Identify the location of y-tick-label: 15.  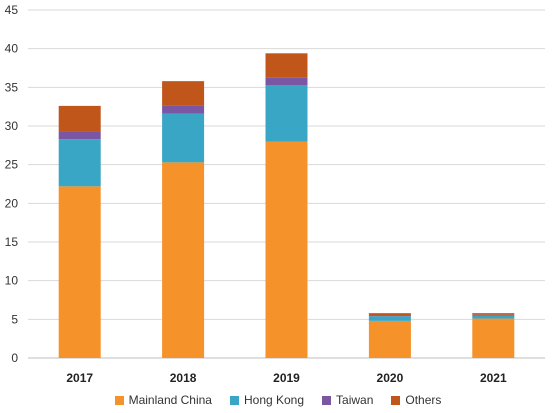
(12, 242).